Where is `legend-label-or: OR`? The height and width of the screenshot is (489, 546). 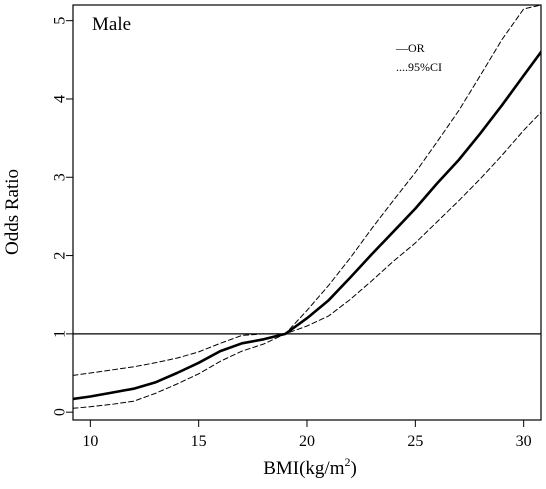 legend-label-or: OR is located at coordinates (416, 48).